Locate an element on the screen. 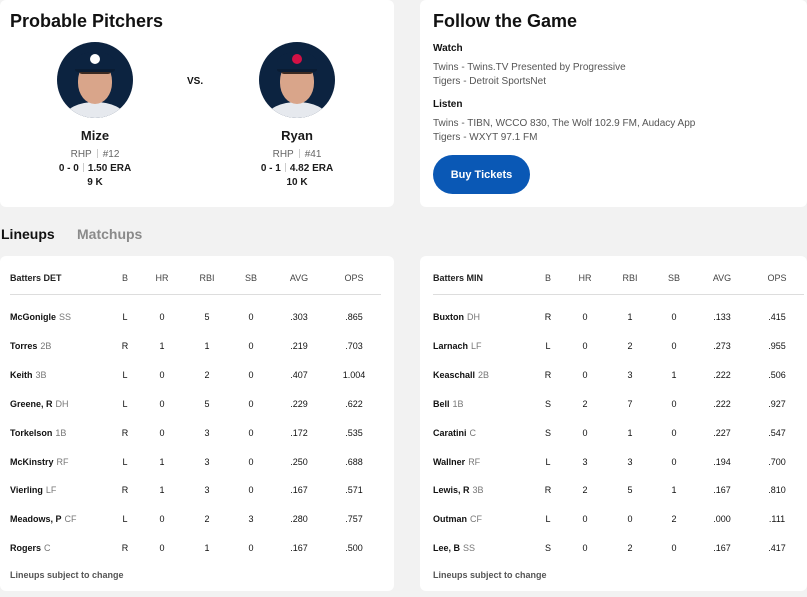 Image resolution: width=807 pixels, height=597 pixels. player-name: Meadows, P is located at coordinates (36, 519).